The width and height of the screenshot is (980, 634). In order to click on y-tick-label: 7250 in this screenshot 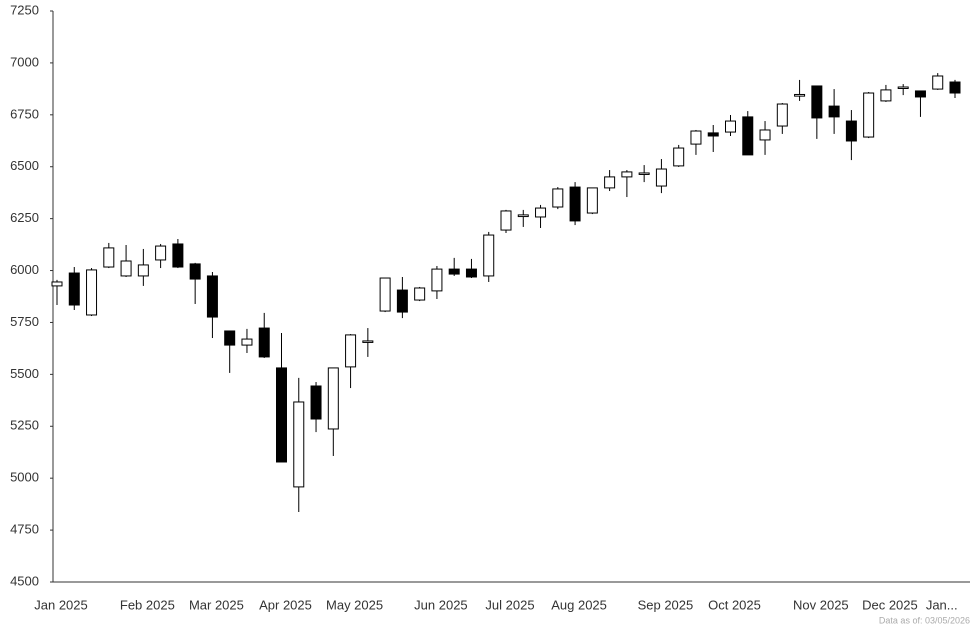, I will do `click(24, 9)`.